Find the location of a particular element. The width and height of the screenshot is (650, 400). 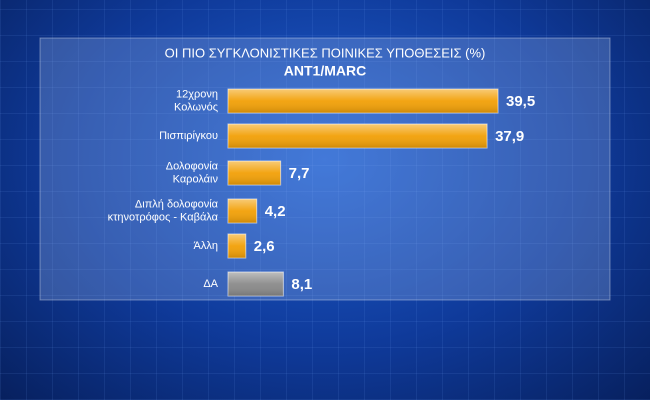

value-label: 4,2 is located at coordinates (275, 211).